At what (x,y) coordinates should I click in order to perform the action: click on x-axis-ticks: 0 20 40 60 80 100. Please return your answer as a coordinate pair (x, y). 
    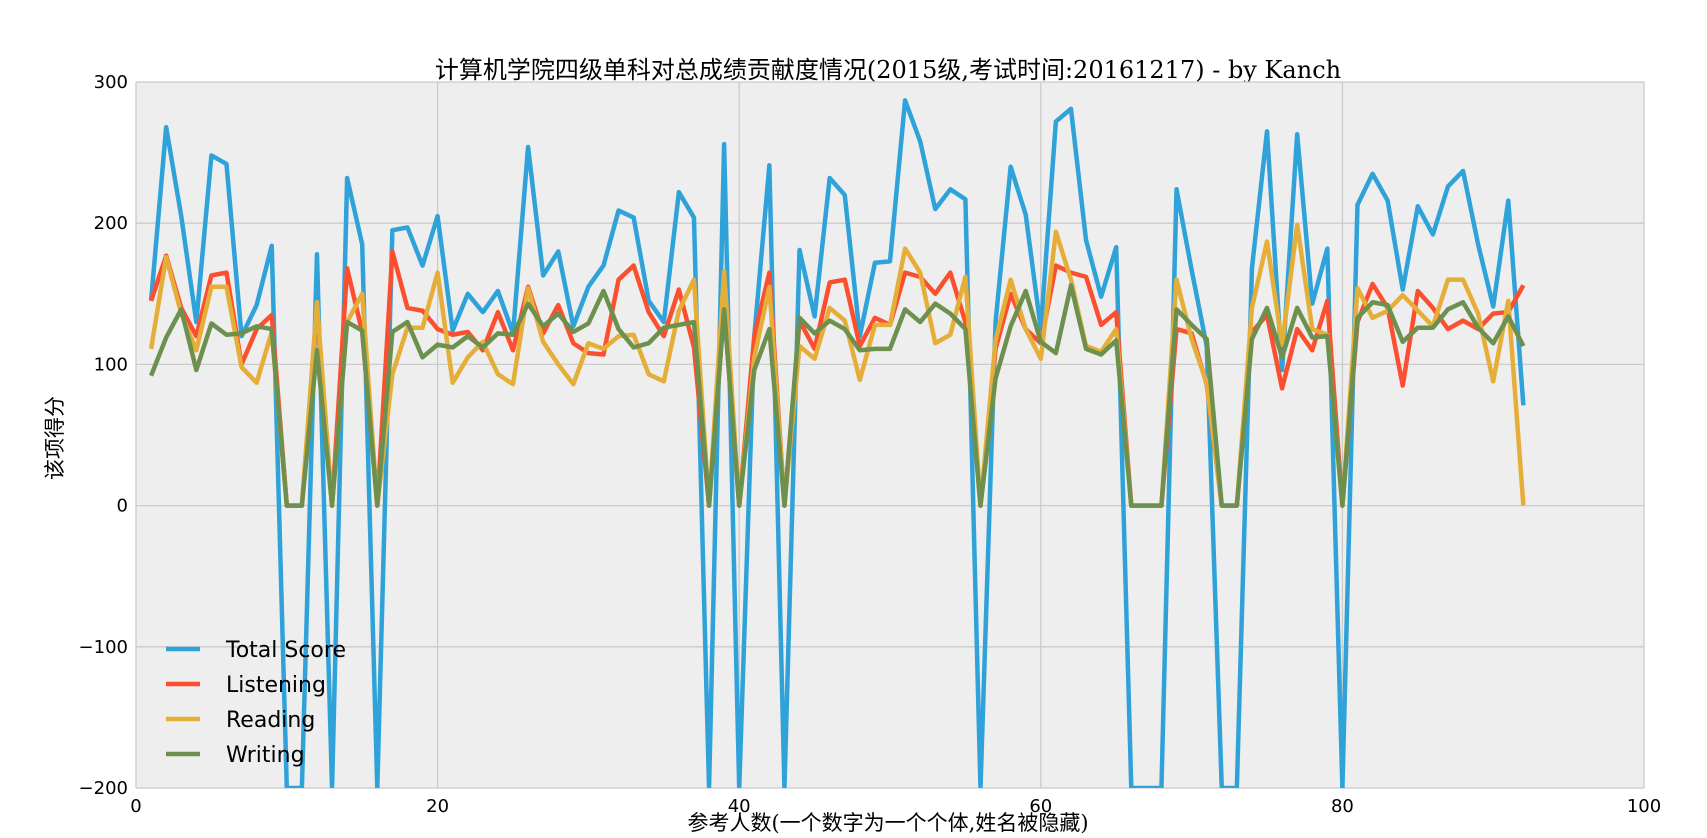
    Looking at the image, I should click on (895, 806).